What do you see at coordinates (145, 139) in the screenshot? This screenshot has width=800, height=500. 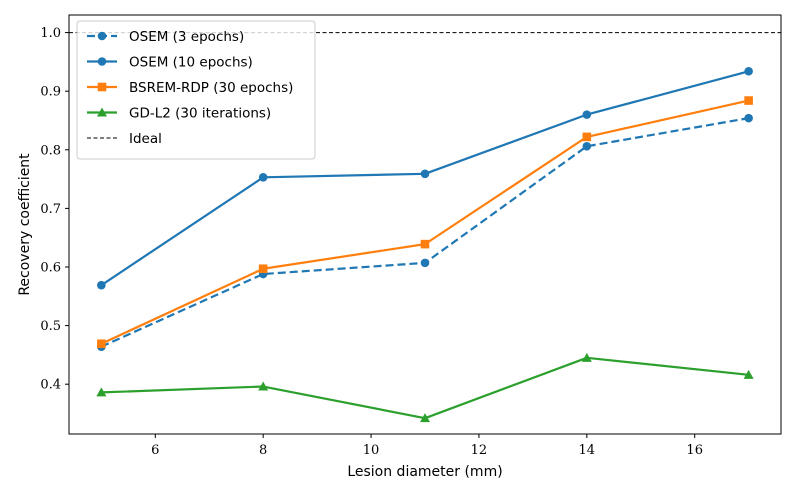 I see `legend-label: Ideal` at bounding box center [145, 139].